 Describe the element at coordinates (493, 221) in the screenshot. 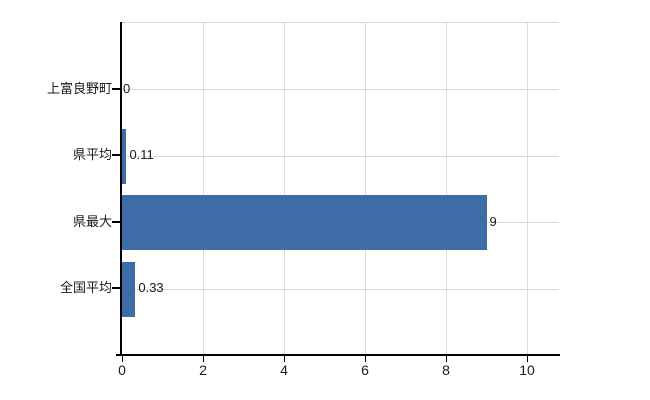

I see `value-label: 9` at that location.